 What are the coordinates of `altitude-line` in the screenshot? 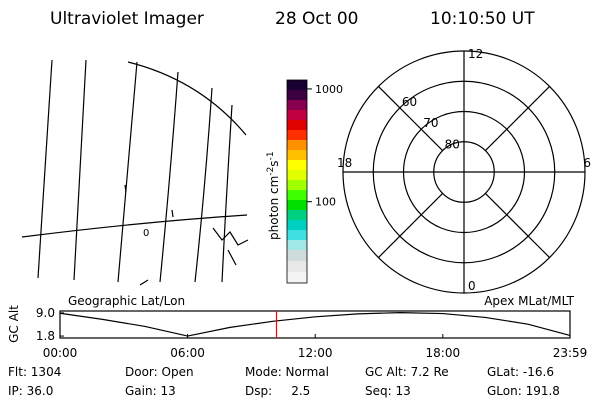 It's located at (315, 324).